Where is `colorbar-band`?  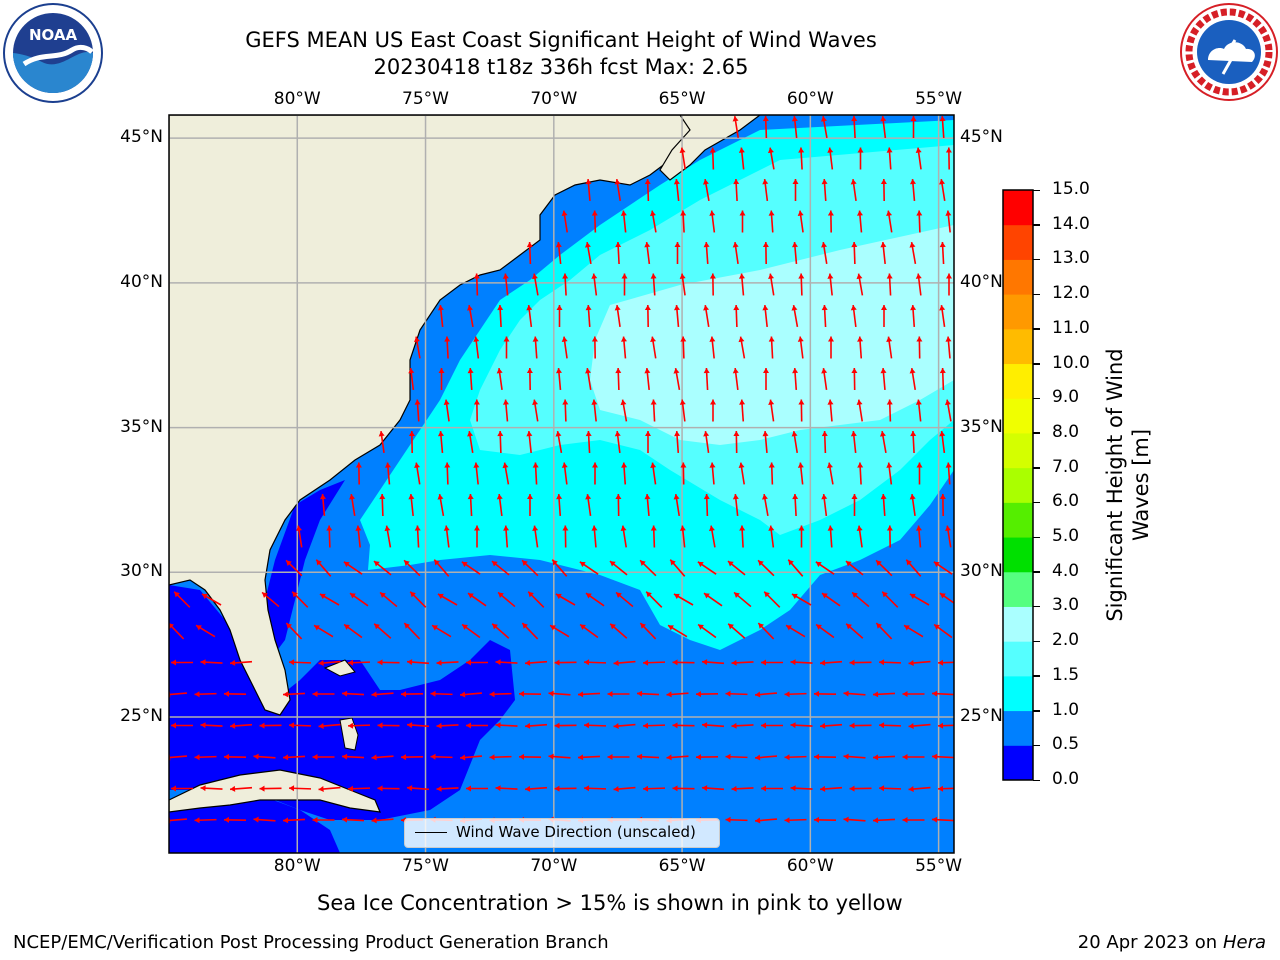
colorbar-band is located at coordinates (1018, 381).